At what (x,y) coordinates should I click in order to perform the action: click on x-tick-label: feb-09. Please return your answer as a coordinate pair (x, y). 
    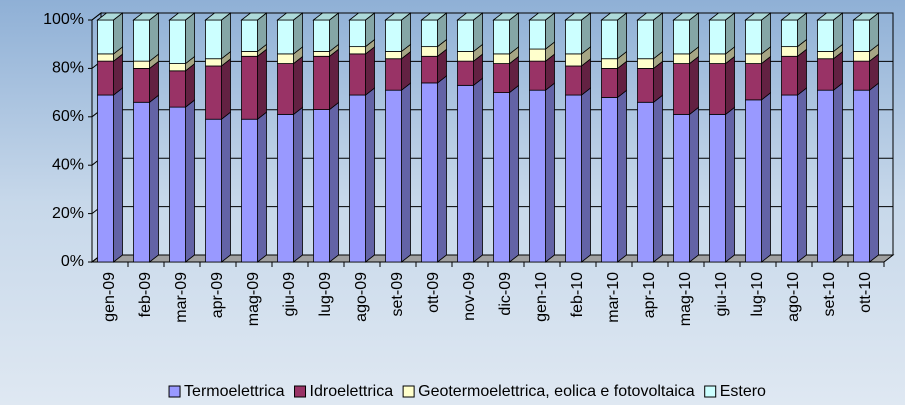
    Looking at the image, I should click on (145, 294).